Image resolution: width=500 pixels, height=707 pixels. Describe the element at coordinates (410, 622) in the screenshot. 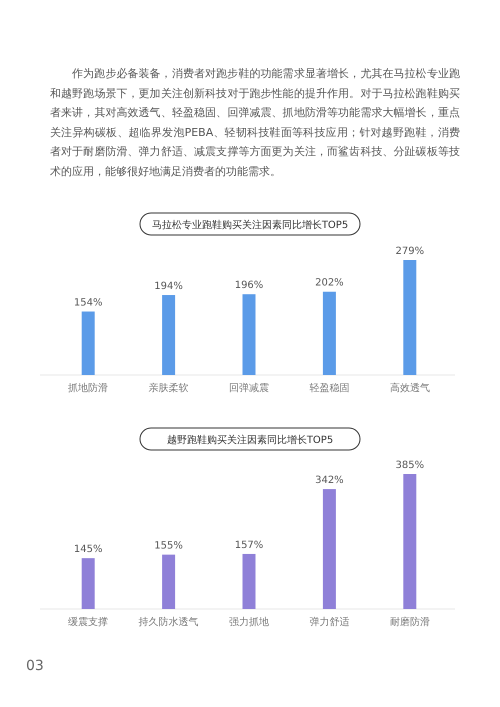

I see `x-tick-label: 耐磨防滑` at that location.